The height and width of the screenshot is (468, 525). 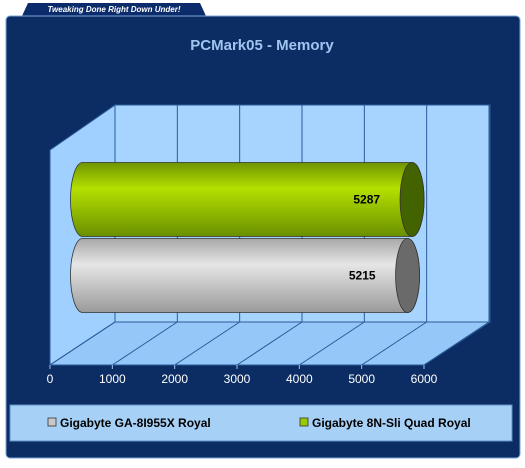 I want to click on tagline: Tweaking Done Right Down Under!, so click(x=113, y=9).